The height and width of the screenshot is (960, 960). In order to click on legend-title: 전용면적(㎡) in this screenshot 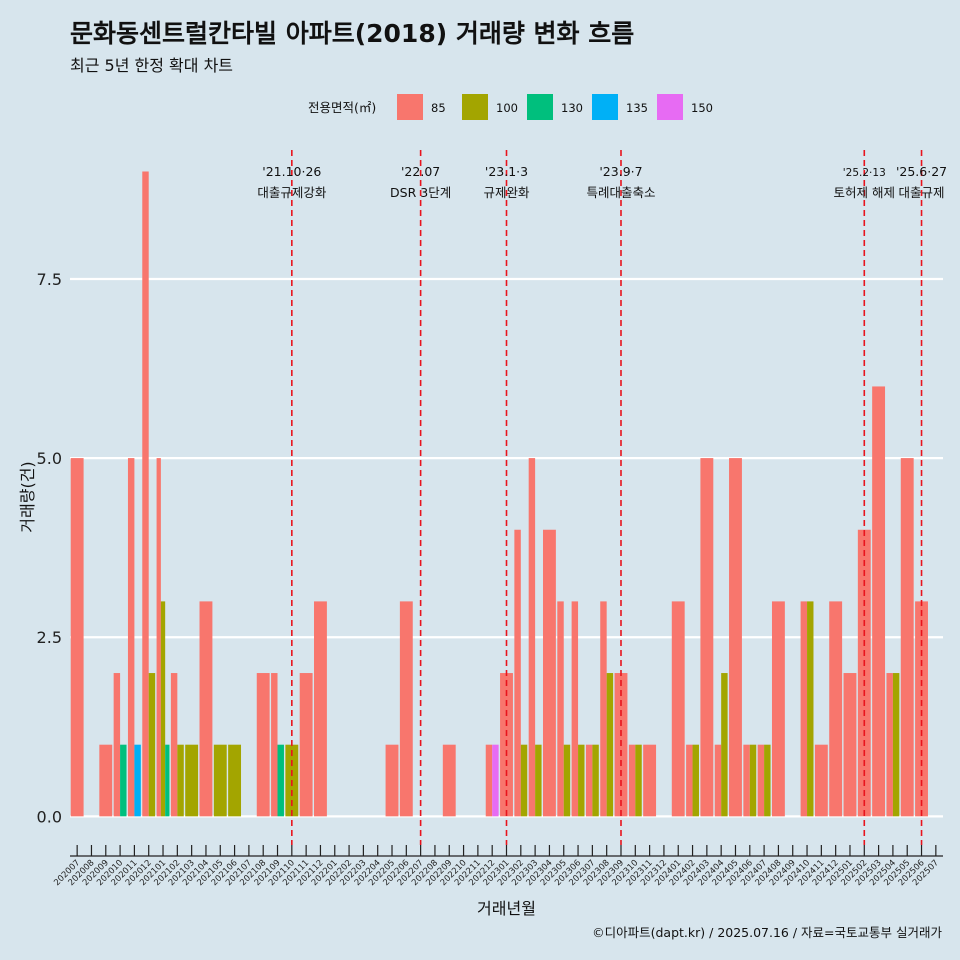, I will do `click(342, 107)`.